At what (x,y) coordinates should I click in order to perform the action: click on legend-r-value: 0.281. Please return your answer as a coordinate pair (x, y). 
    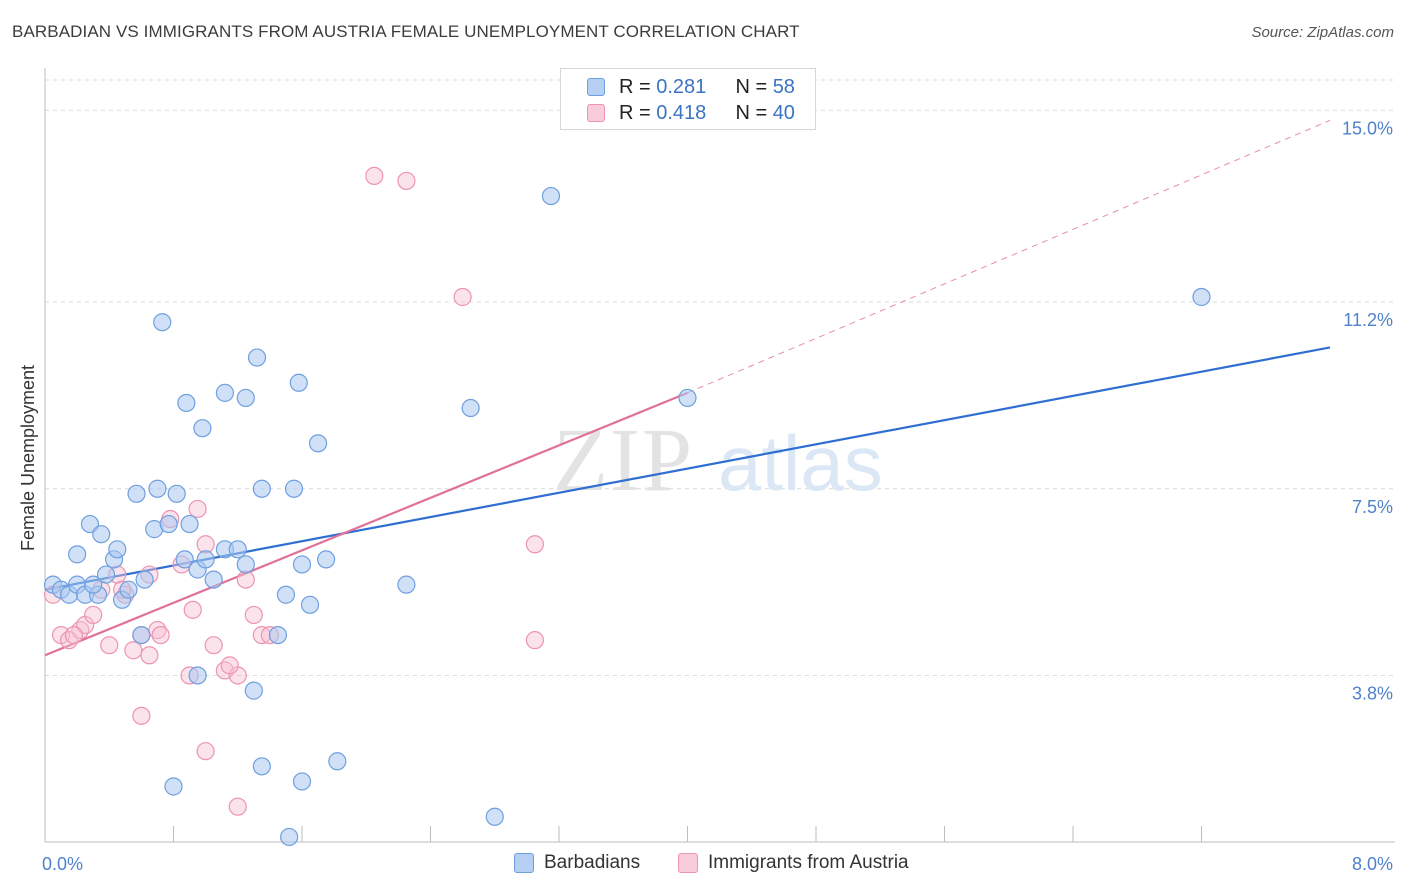
    Looking at the image, I should click on (681, 86).